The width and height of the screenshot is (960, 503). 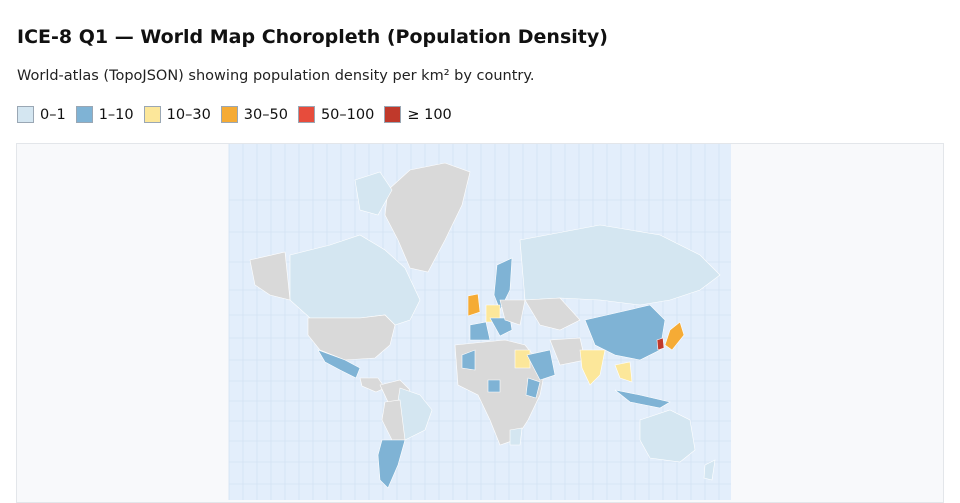 I want to click on legend-item: 30–50, so click(x=254, y=114).